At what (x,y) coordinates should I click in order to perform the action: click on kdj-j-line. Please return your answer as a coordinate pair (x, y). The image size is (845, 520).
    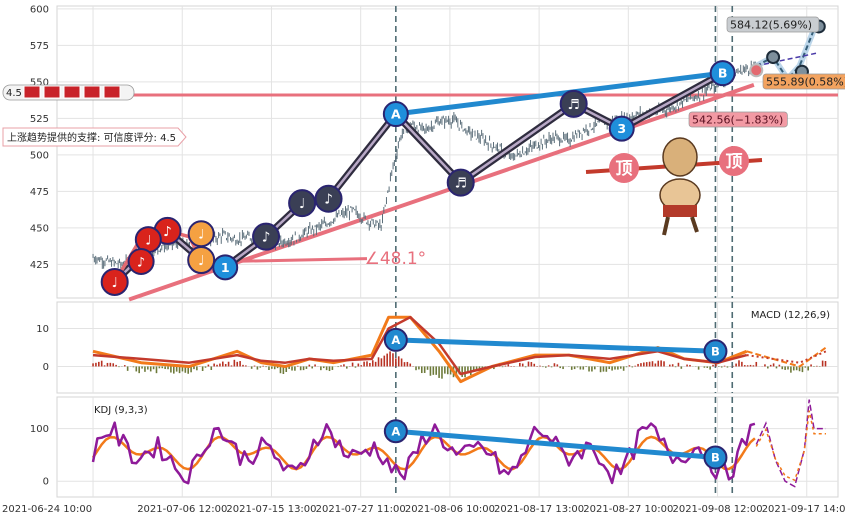
    Looking at the image, I should click on (423, 453).